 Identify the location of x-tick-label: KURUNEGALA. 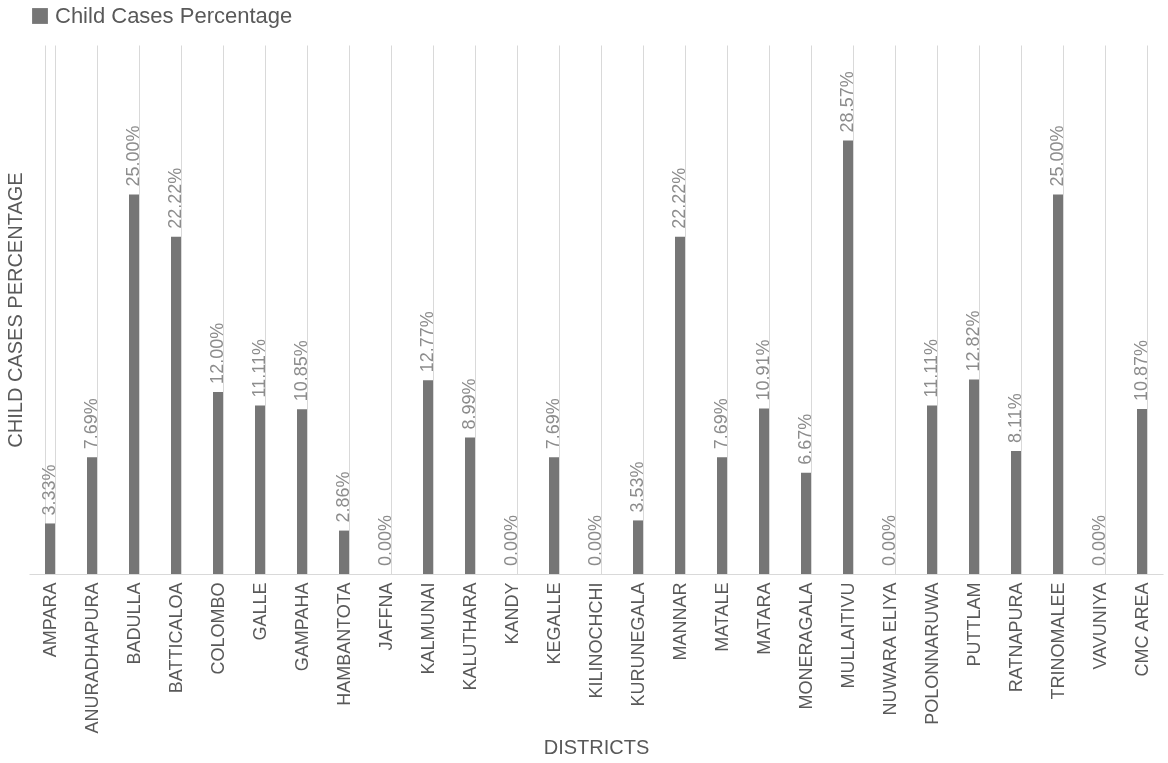
(637, 644).